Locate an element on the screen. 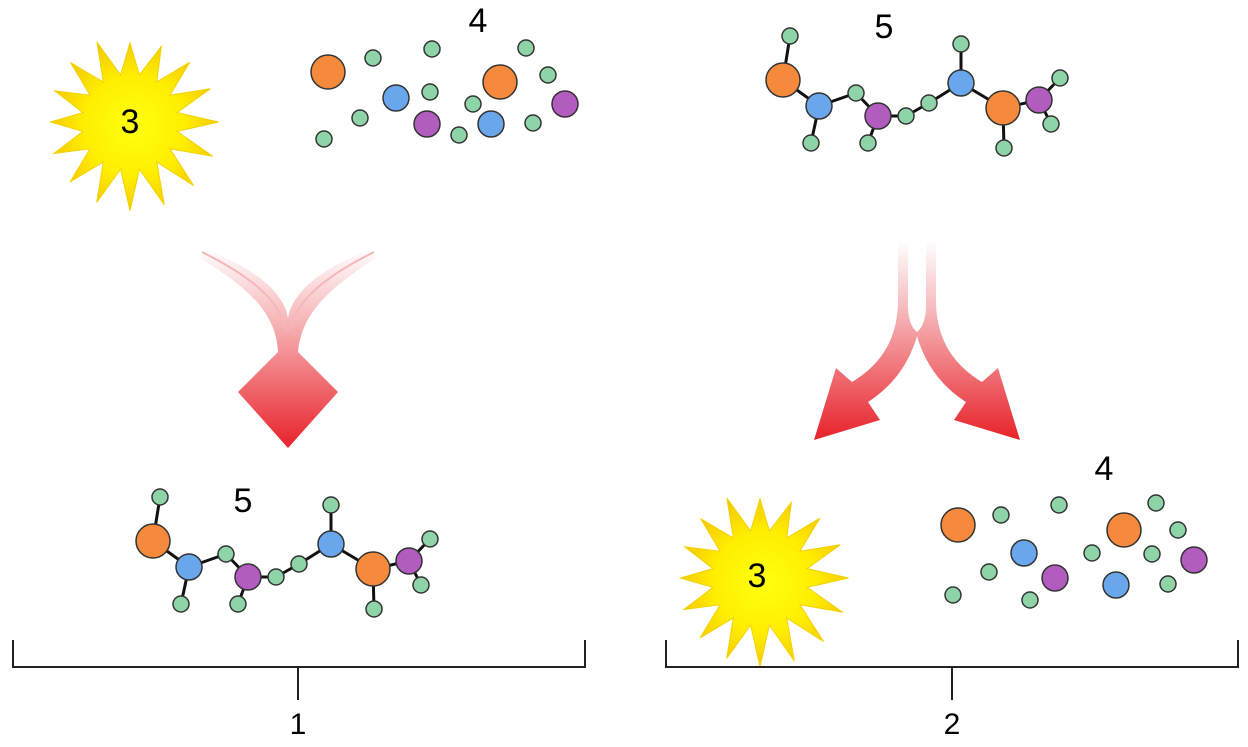 The height and width of the screenshot is (747, 1248). bracket-label: 2 is located at coordinates (952, 724).